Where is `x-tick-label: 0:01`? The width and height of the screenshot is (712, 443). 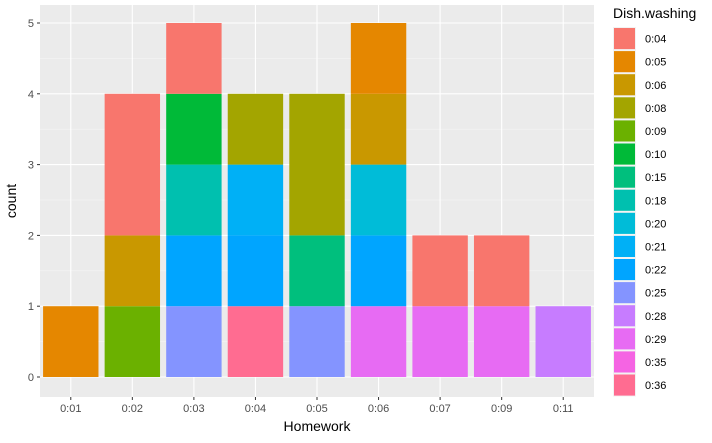
x-tick-label: 0:01 is located at coordinates (70, 409).